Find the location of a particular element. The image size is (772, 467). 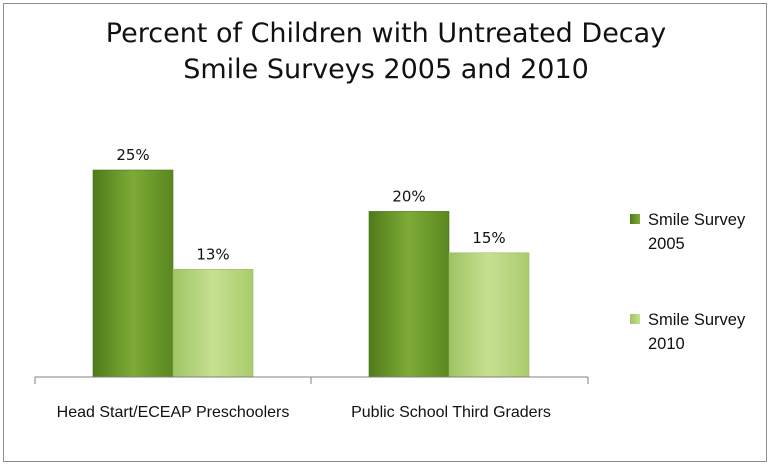

legend: Smile Survey 2005 Smile Survey 2010 is located at coordinates (700, 308).